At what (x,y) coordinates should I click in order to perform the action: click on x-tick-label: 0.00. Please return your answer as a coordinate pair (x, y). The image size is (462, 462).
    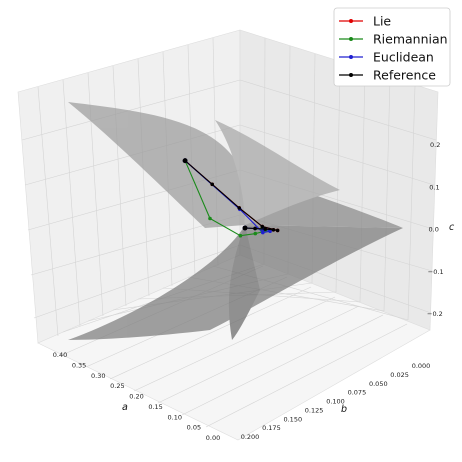
    Looking at the image, I should click on (213, 438).